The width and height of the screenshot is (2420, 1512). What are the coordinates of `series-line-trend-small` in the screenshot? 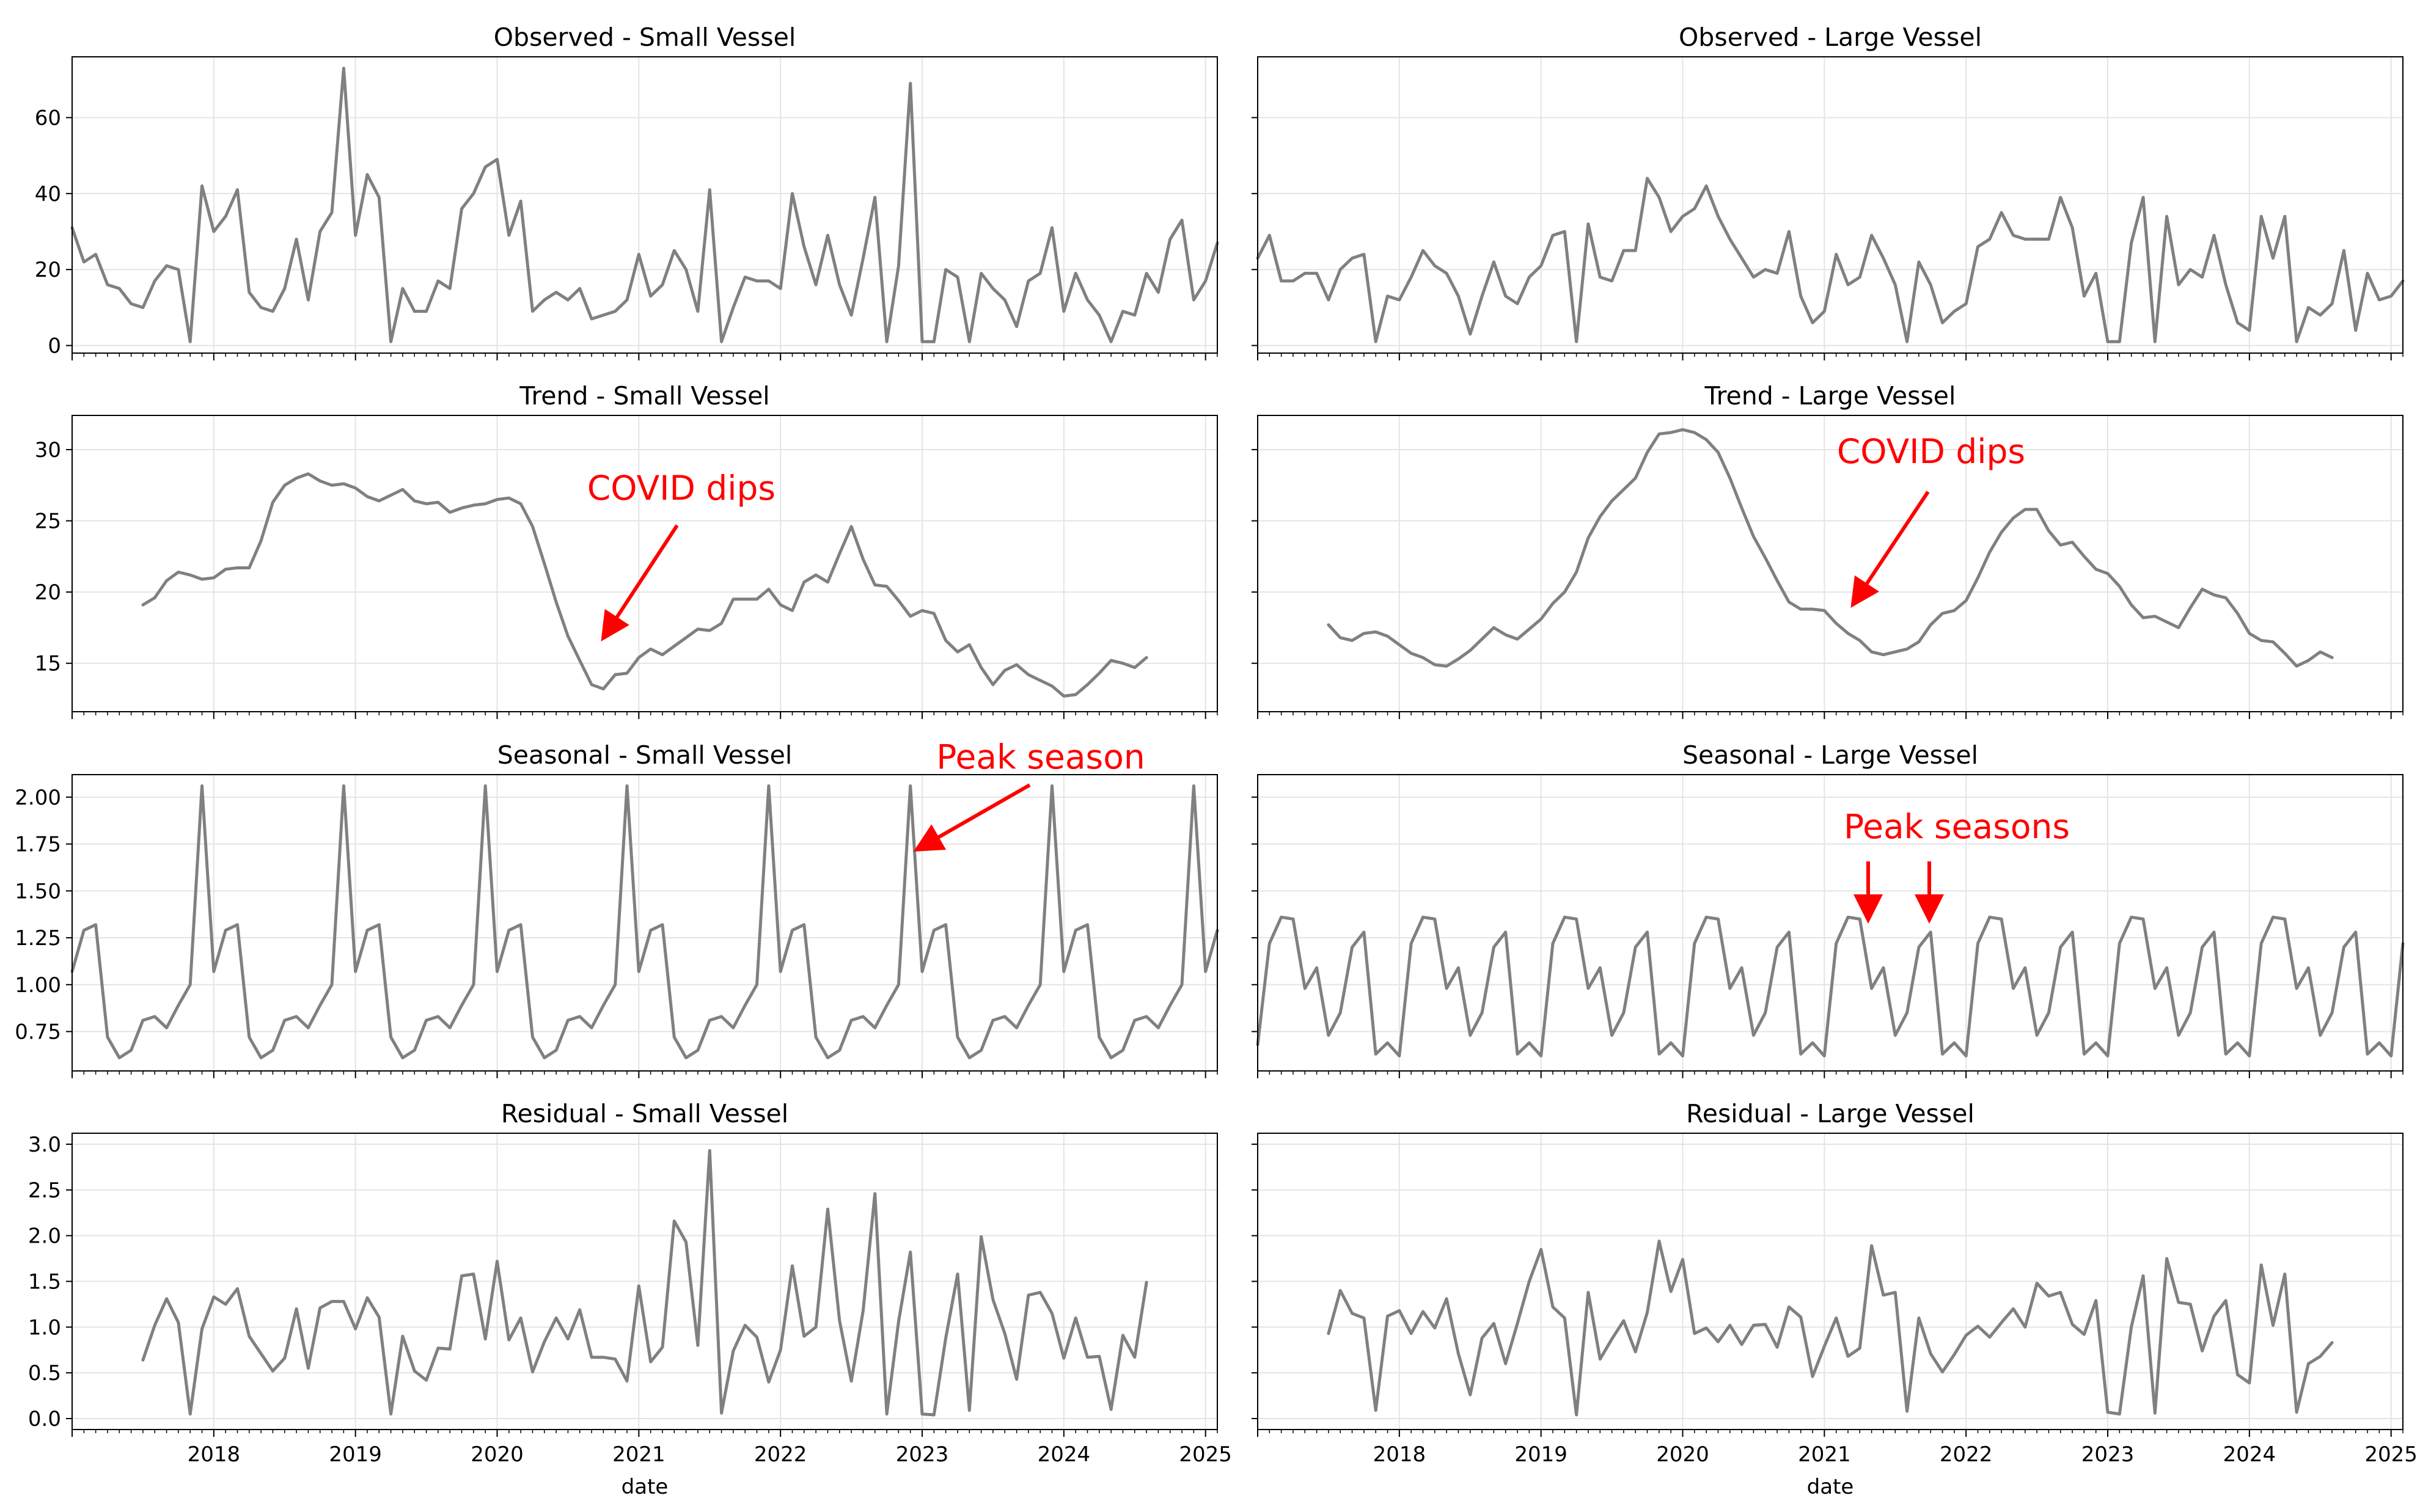 It's located at (645, 585).